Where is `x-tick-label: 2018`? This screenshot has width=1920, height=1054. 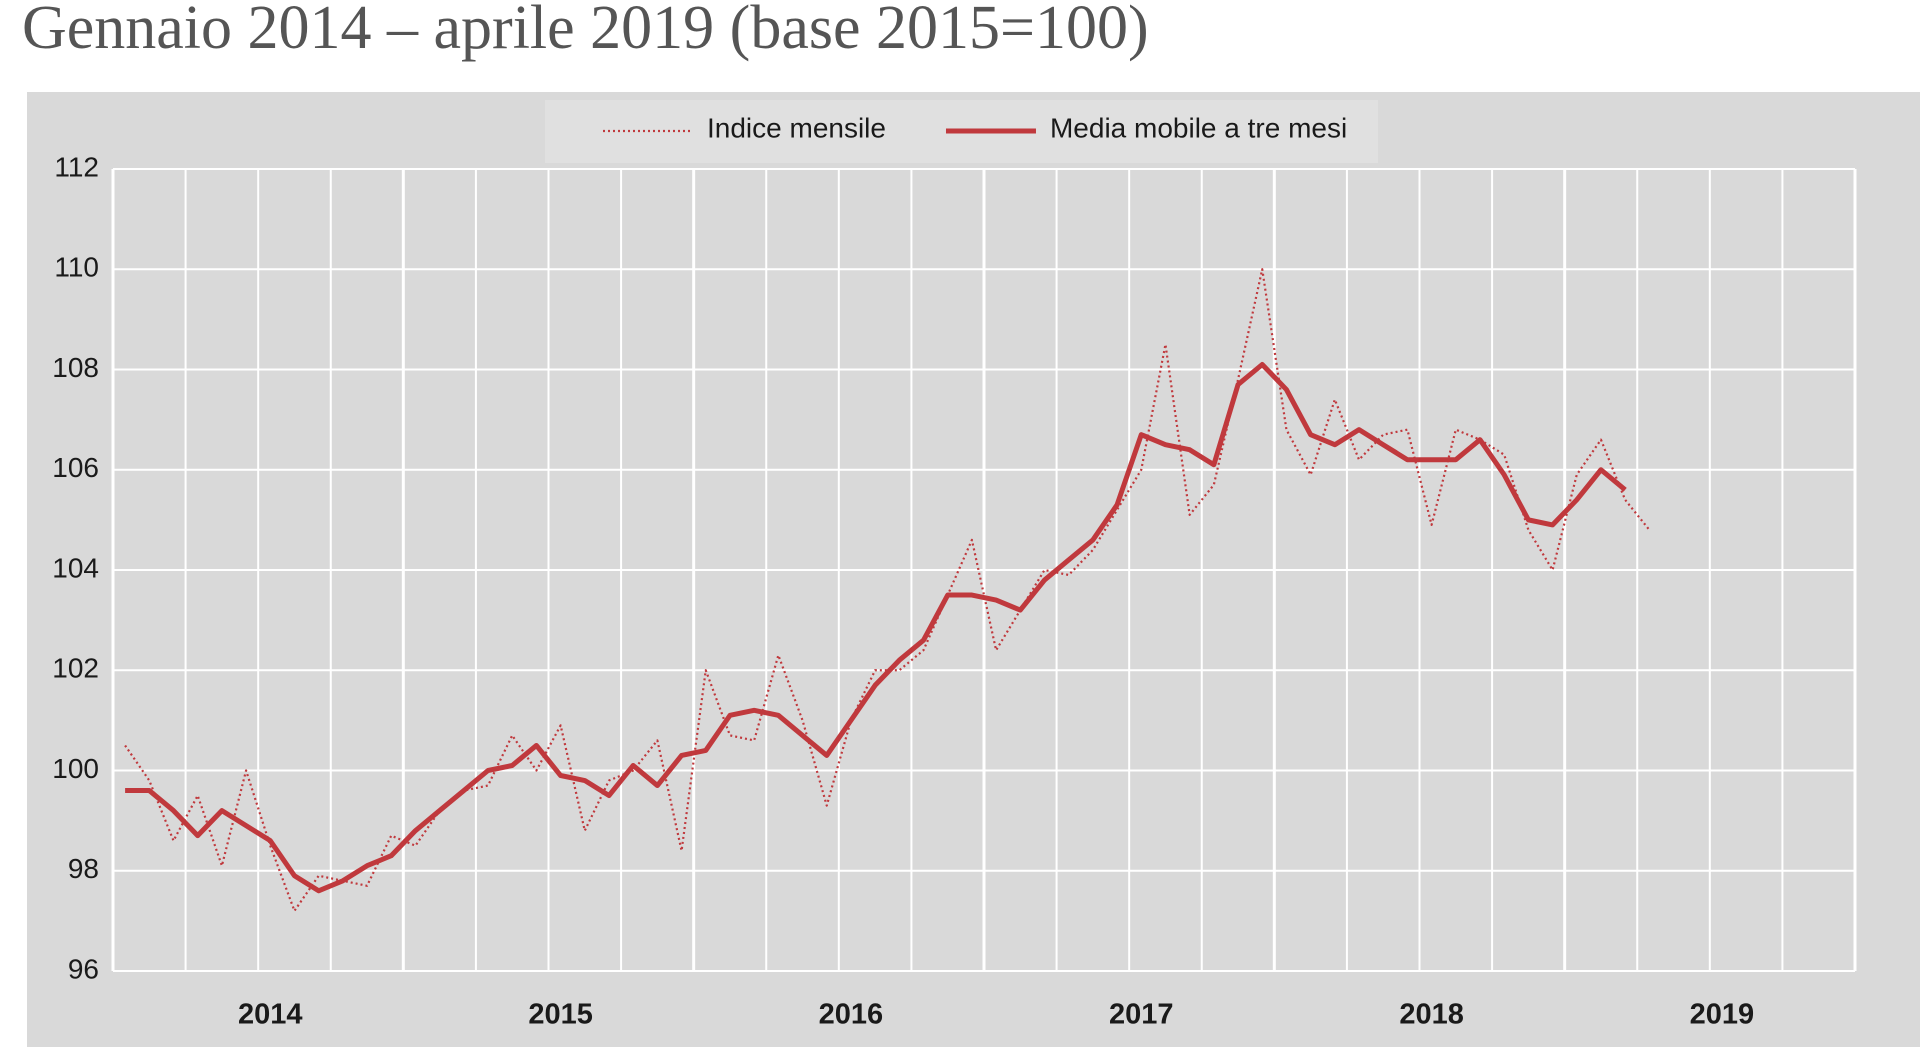 x-tick-label: 2018 is located at coordinates (1431, 1015).